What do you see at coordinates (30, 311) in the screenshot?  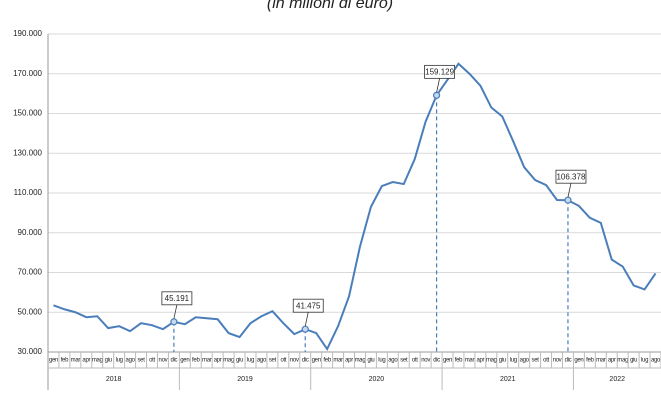 I see `y-tick-label: 50.000` at bounding box center [30, 311].